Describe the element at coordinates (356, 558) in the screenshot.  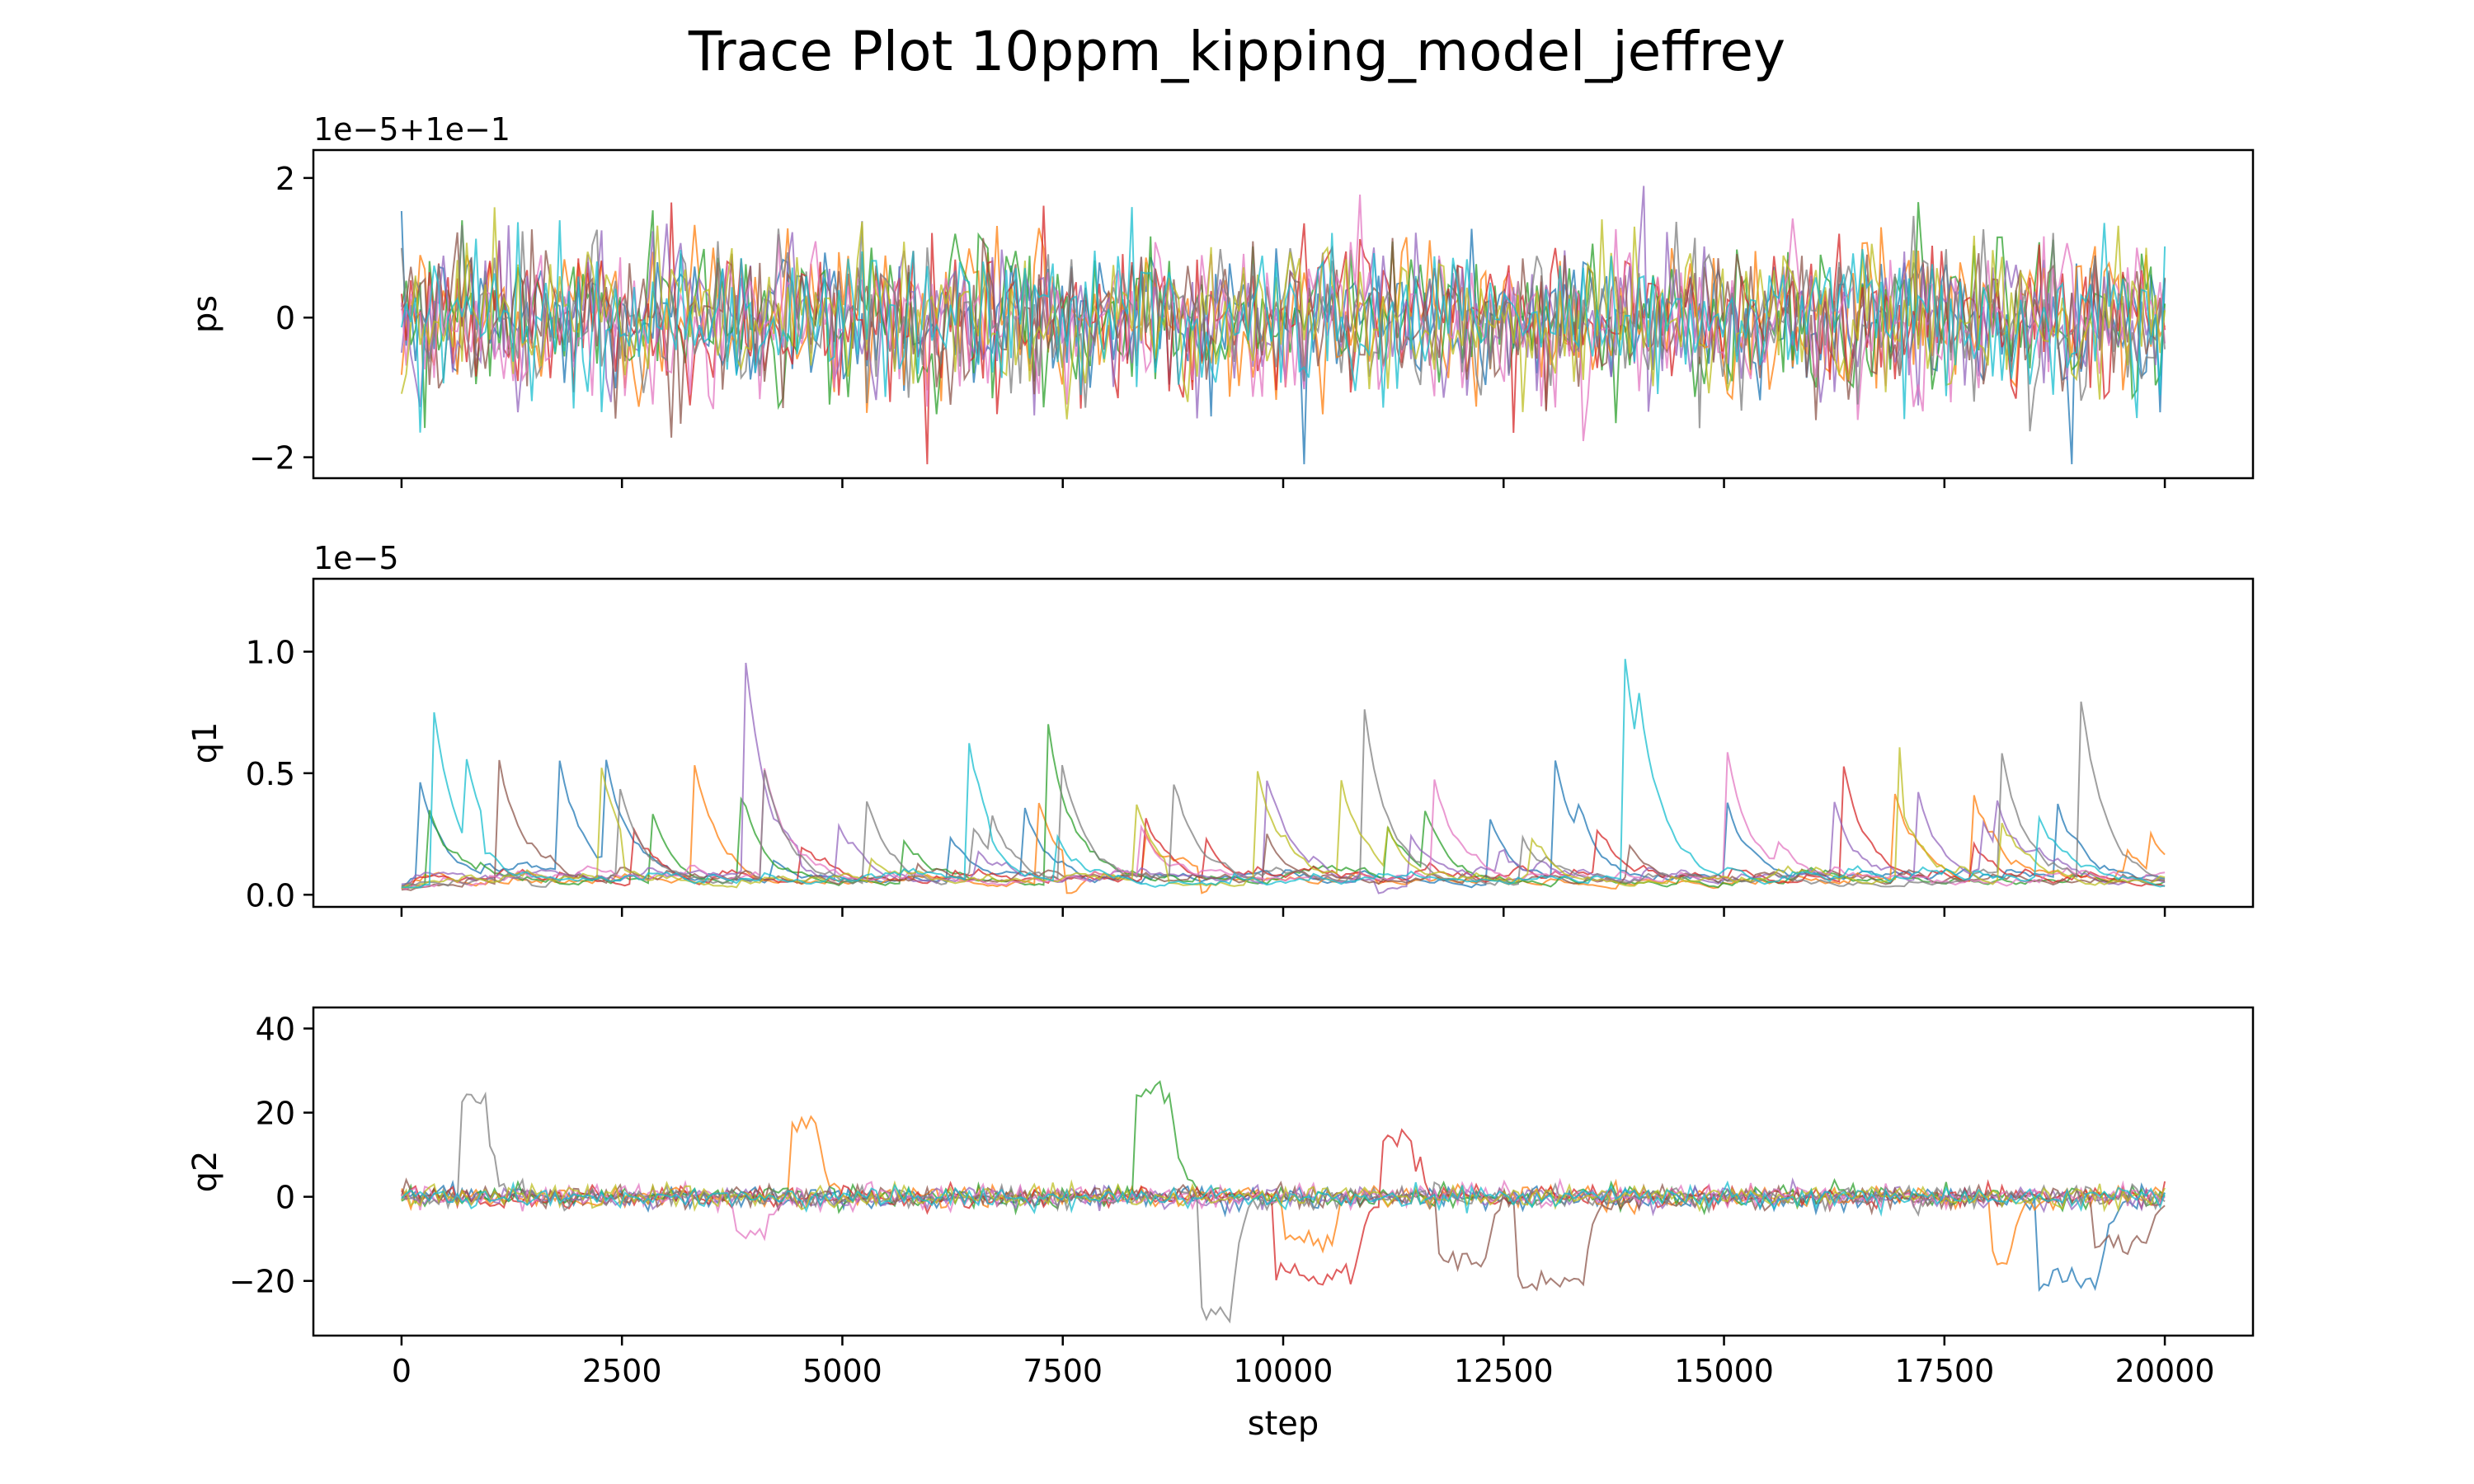
I see `axis-offset-label: 1e−5` at that location.